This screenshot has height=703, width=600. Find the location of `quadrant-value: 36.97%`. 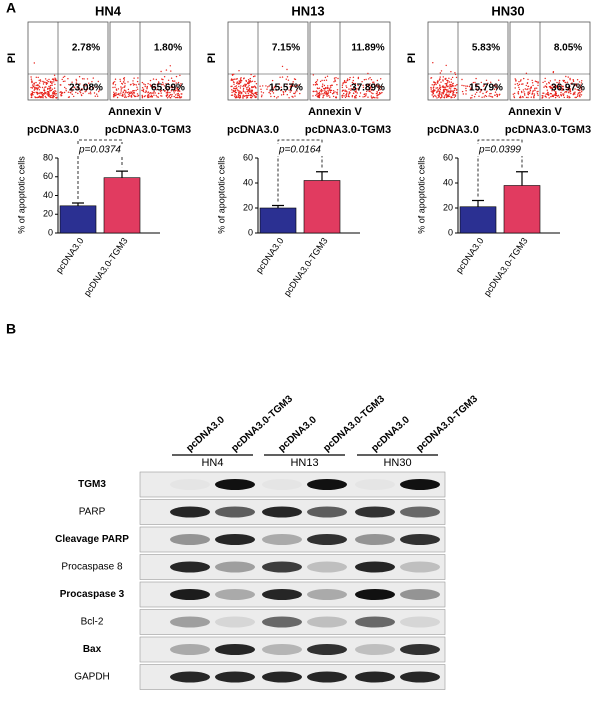

quadrant-value: 36.97% is located at coordinates (568, 88).